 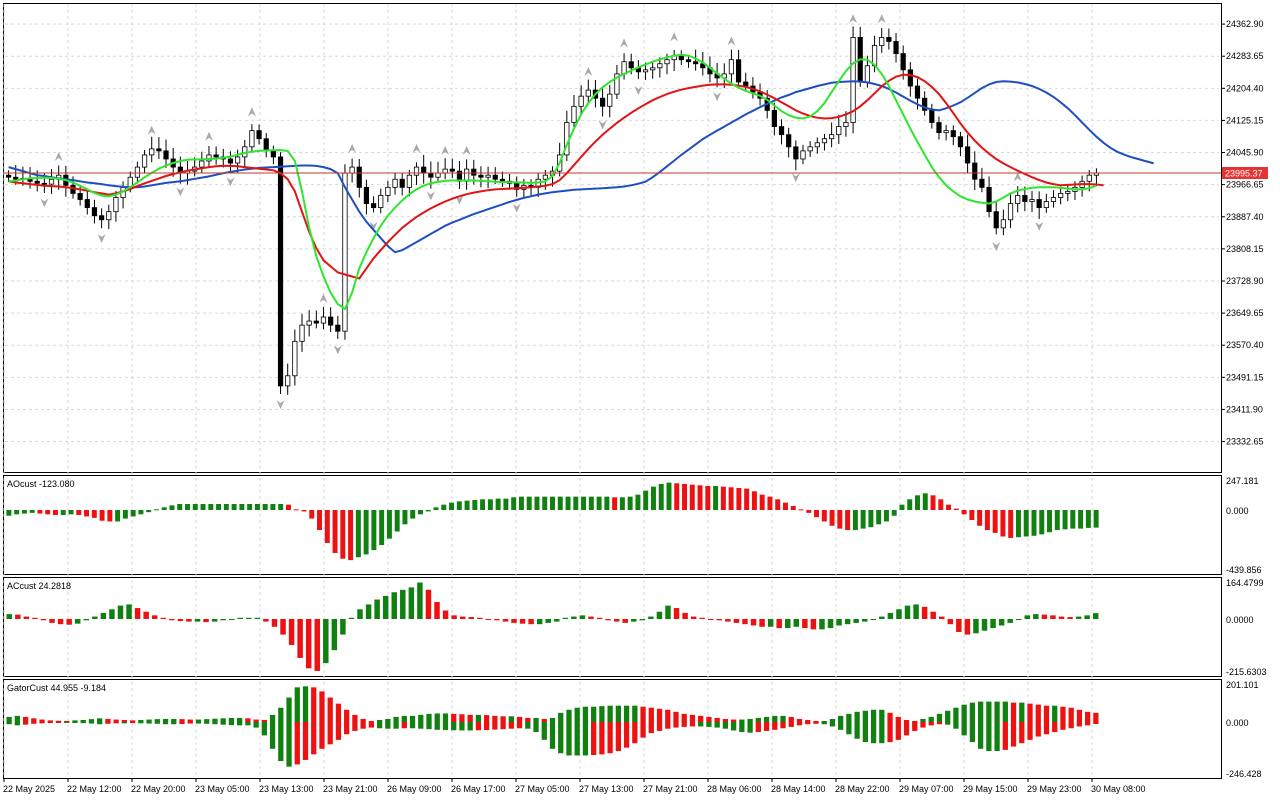 I want to click on ao-indicator-panel, so click(x=612, y=525).